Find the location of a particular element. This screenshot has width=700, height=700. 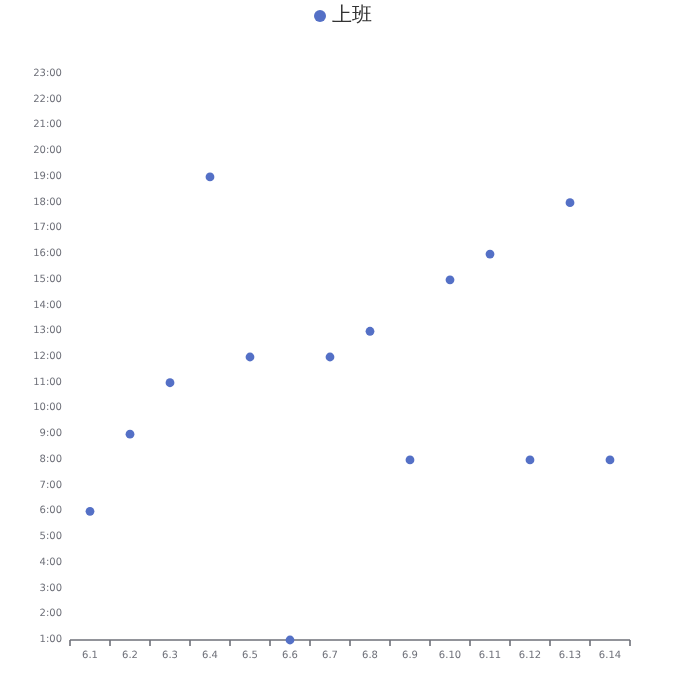

legend: 上班 is located at coordinates (343, 16).